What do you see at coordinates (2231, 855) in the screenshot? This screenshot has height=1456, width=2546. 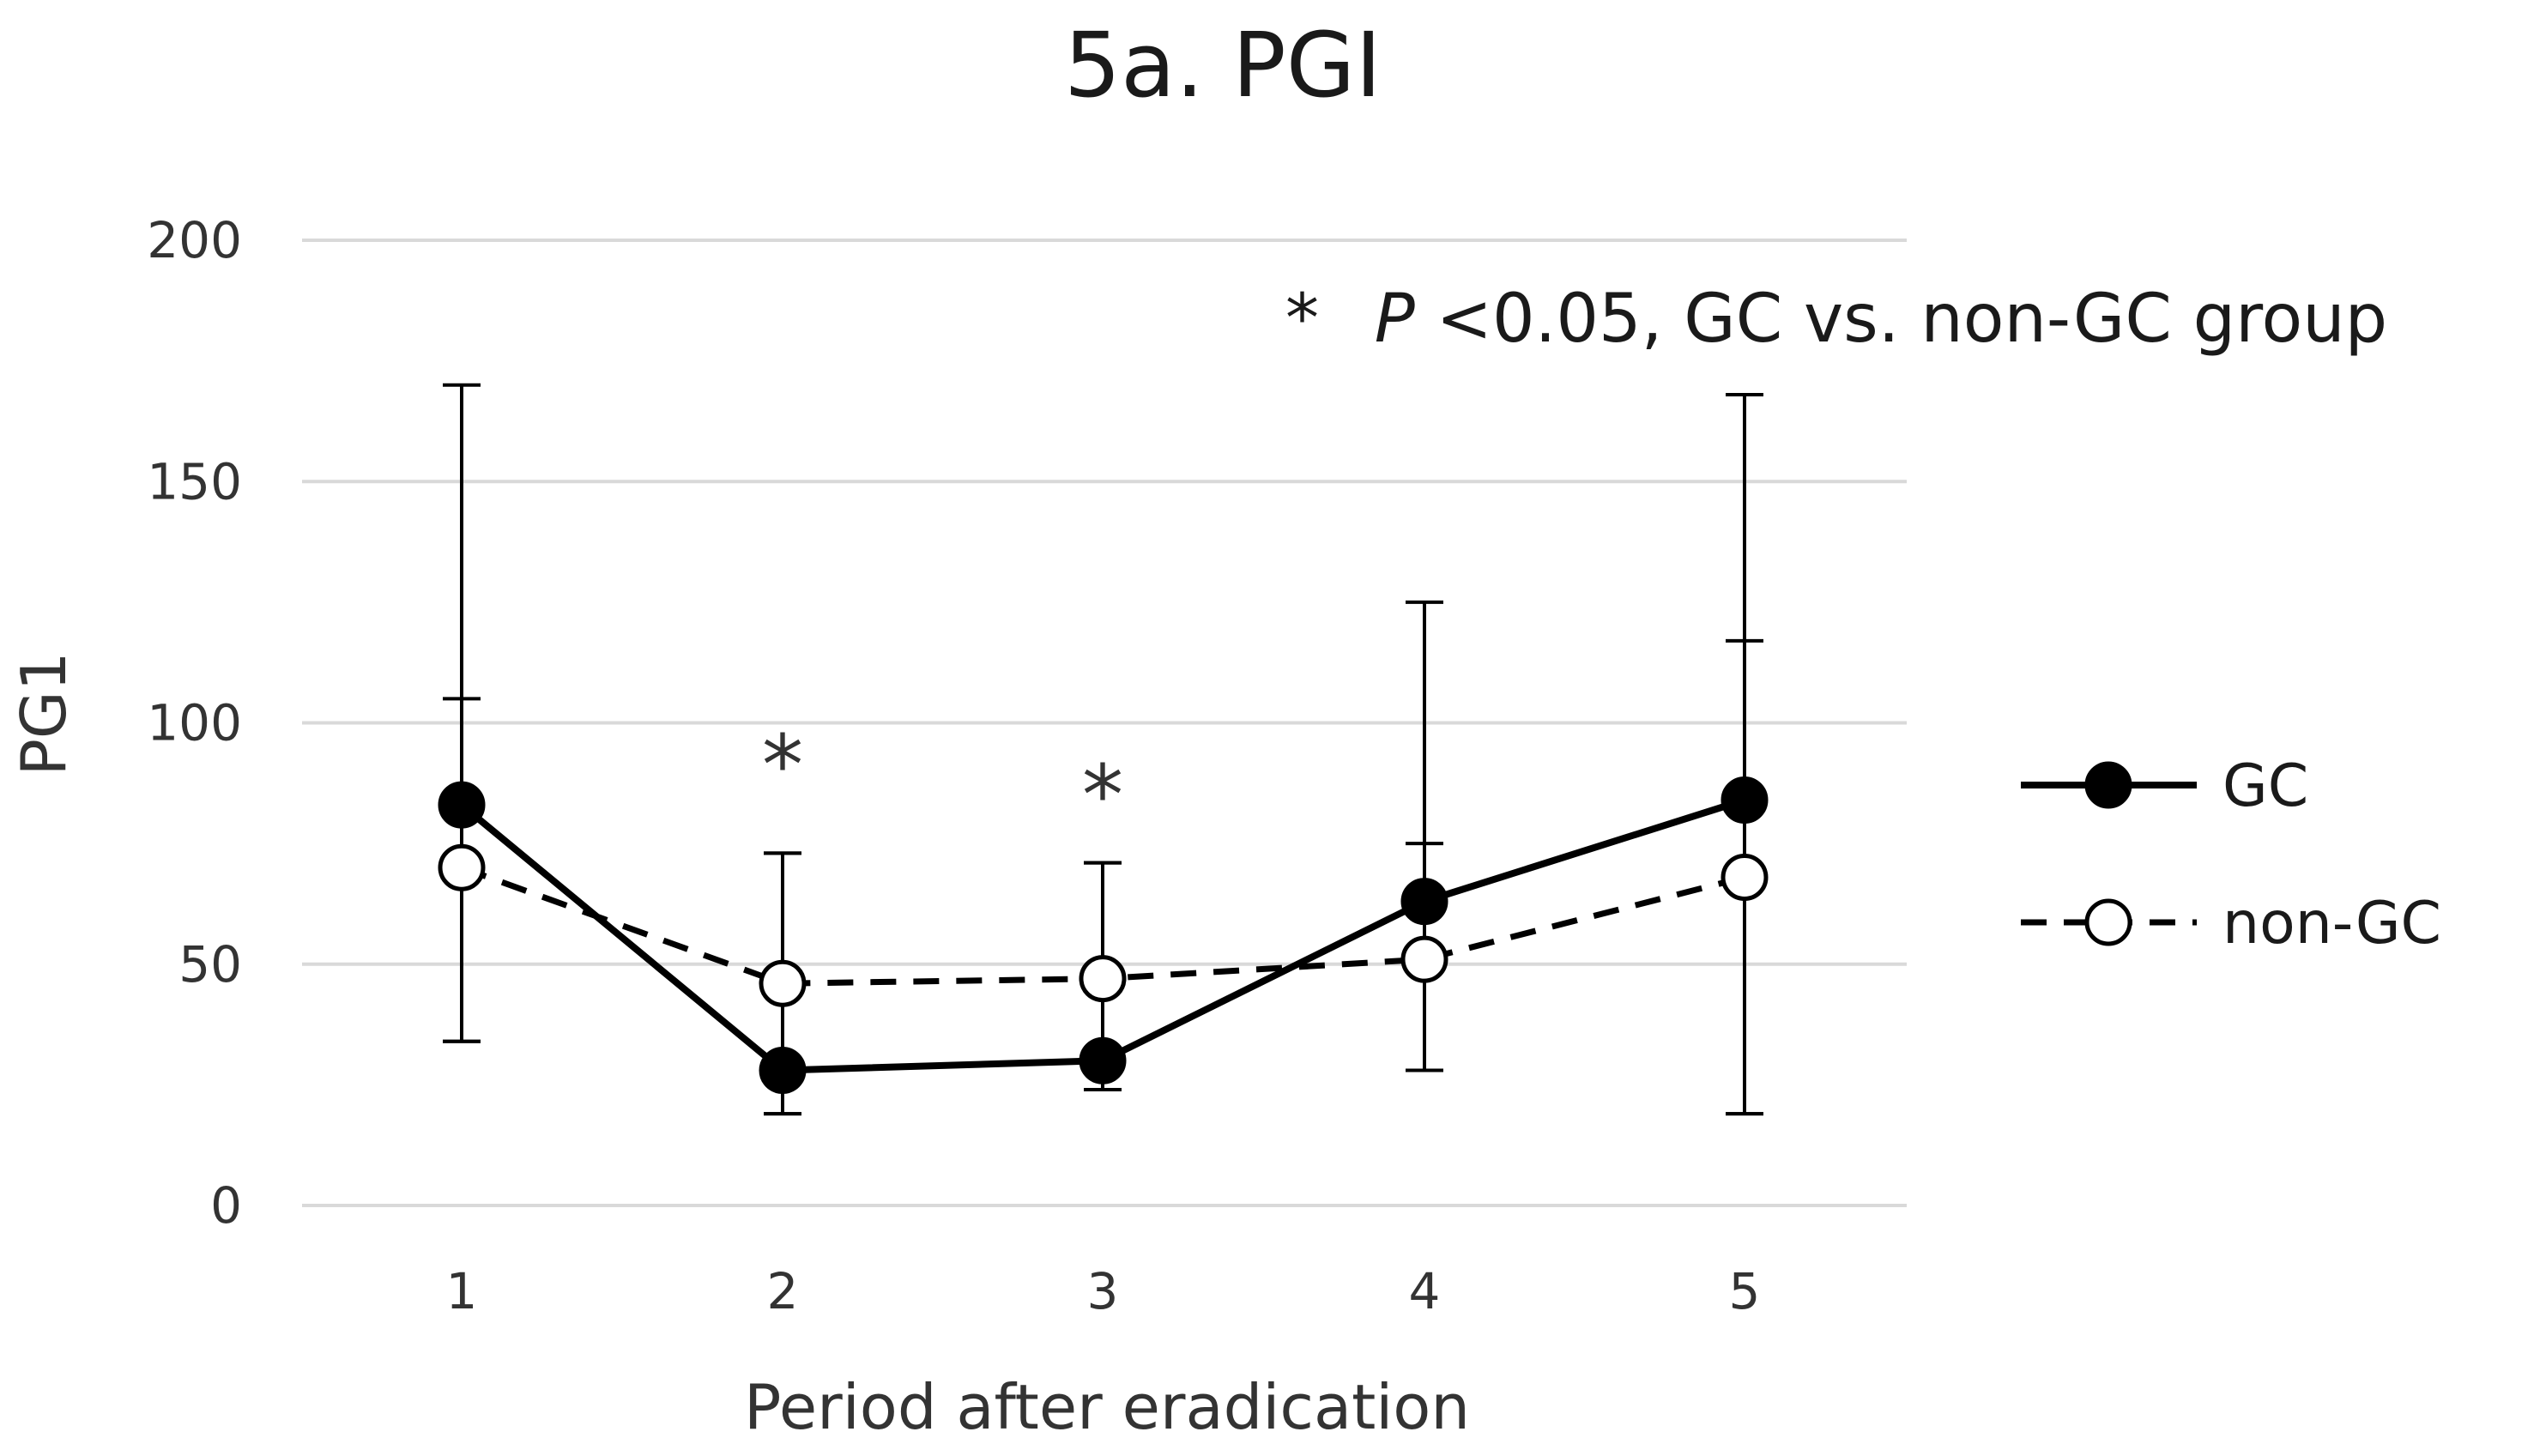 I see `legend: GC non-GC` at bounding box center [2231, 855].